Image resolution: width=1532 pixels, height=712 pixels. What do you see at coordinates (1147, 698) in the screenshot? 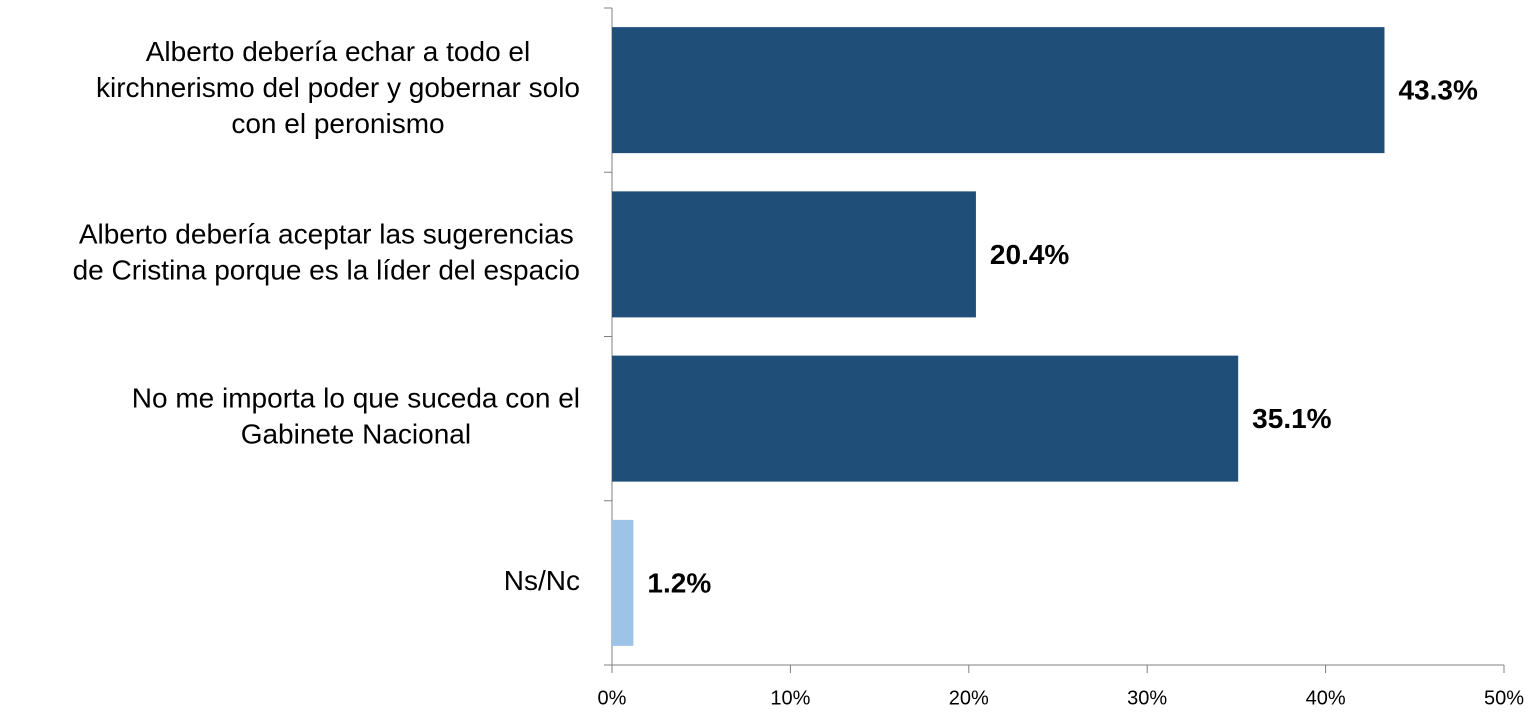
I see `x-tick-label: 30%` at bounding box center [1147, 698].